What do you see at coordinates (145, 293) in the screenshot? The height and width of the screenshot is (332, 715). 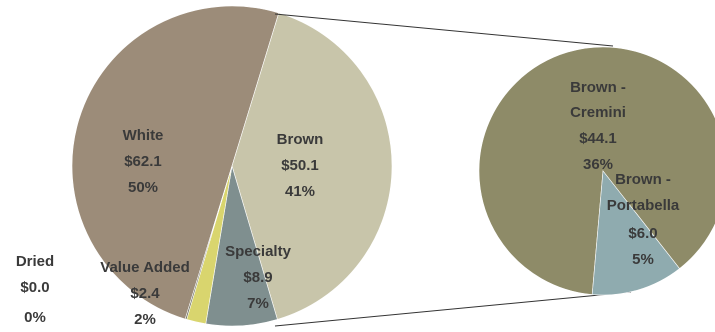 I see `slice-value-value-added: $2.4` at bounding box center [145, 293].